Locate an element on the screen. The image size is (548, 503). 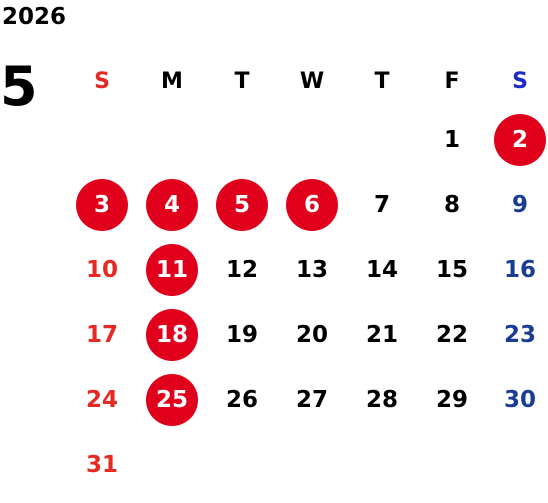
holiday-day-number: 25 is located at coordinates (172, 399).